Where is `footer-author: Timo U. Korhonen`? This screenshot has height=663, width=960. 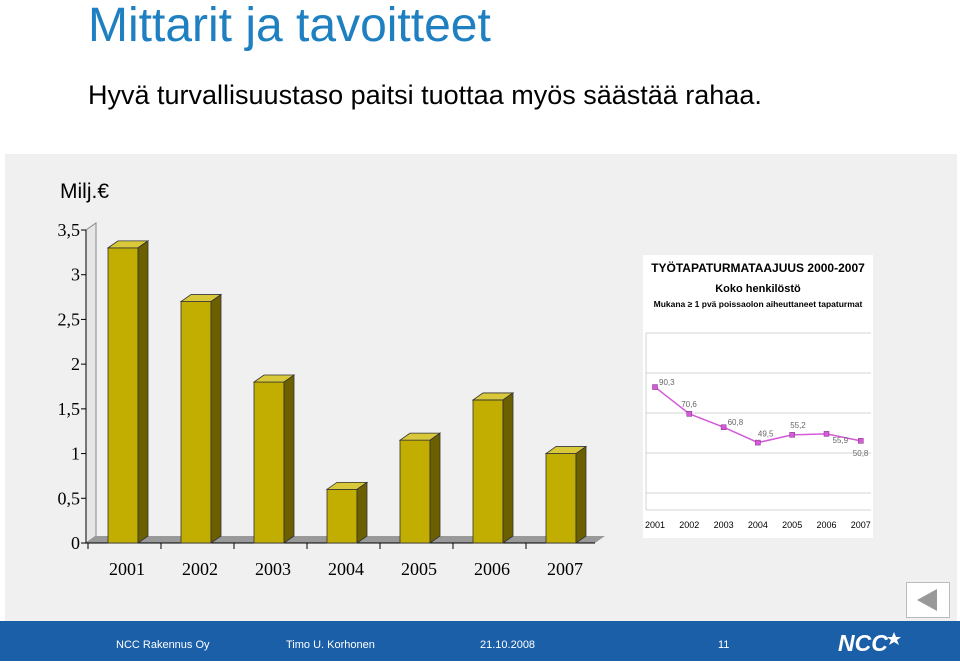 footer-author: Timo U. Korhonen is located at coordinates (330, 645).